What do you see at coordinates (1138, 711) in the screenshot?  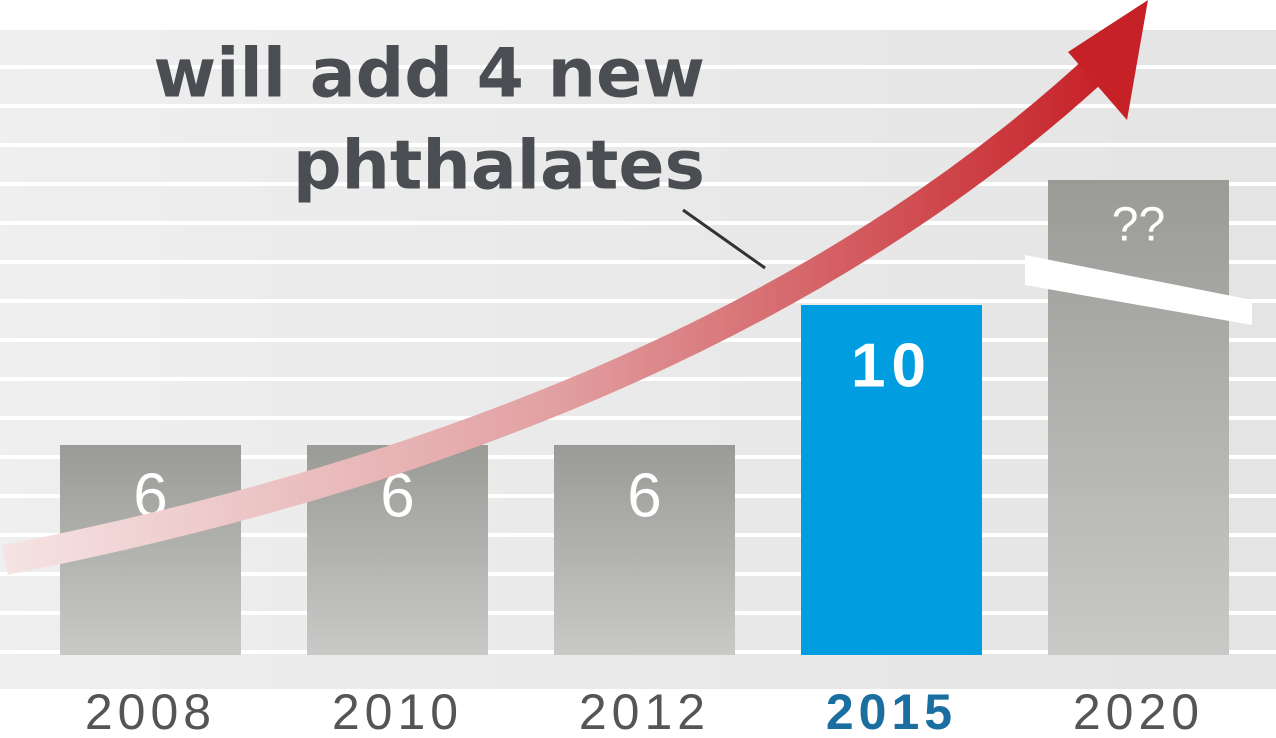 I see `x-tick-label: 2020` at bounding box center [1138, 711].